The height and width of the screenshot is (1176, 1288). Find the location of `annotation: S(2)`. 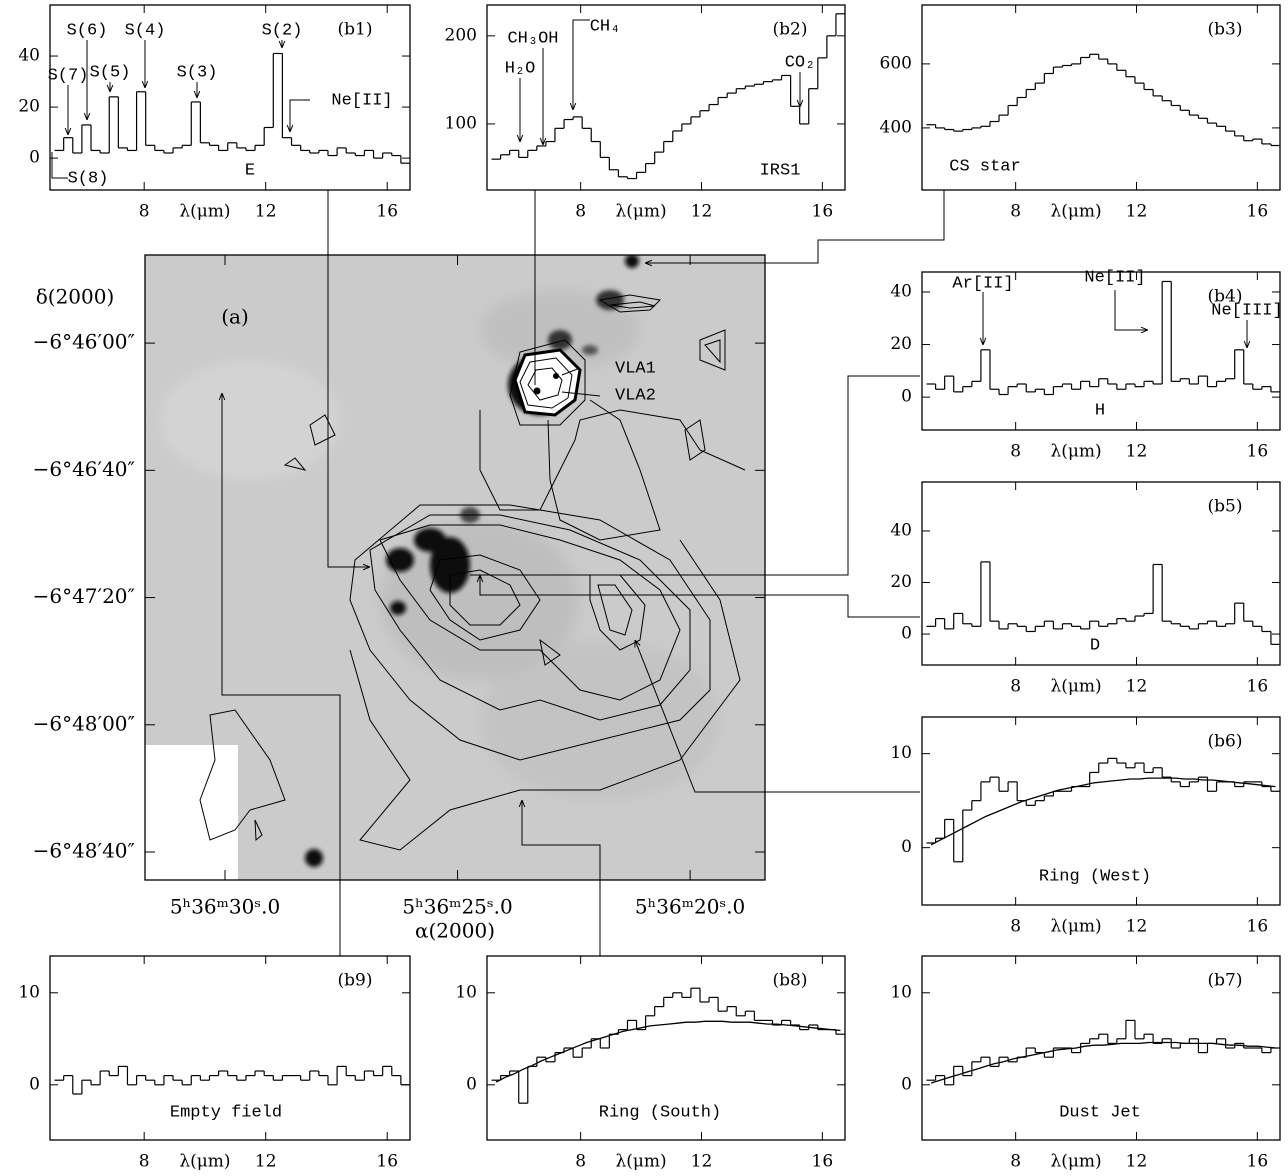

annotation: S(2) is located at coordinates (282, 30).